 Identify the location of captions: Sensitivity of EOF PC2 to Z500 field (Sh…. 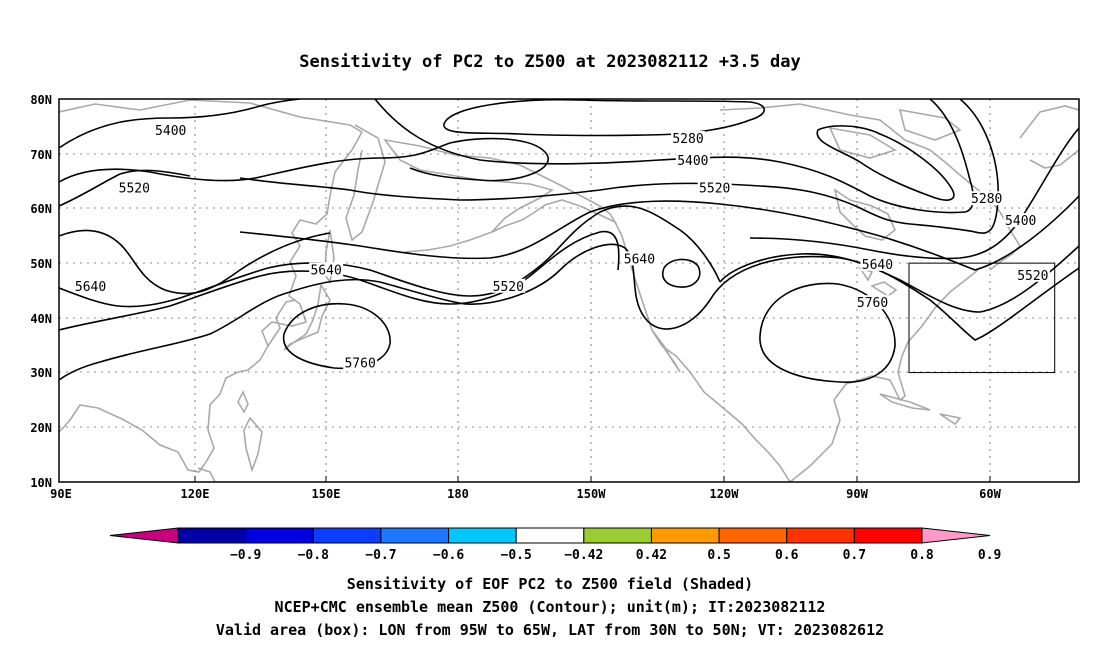
(550, 607).